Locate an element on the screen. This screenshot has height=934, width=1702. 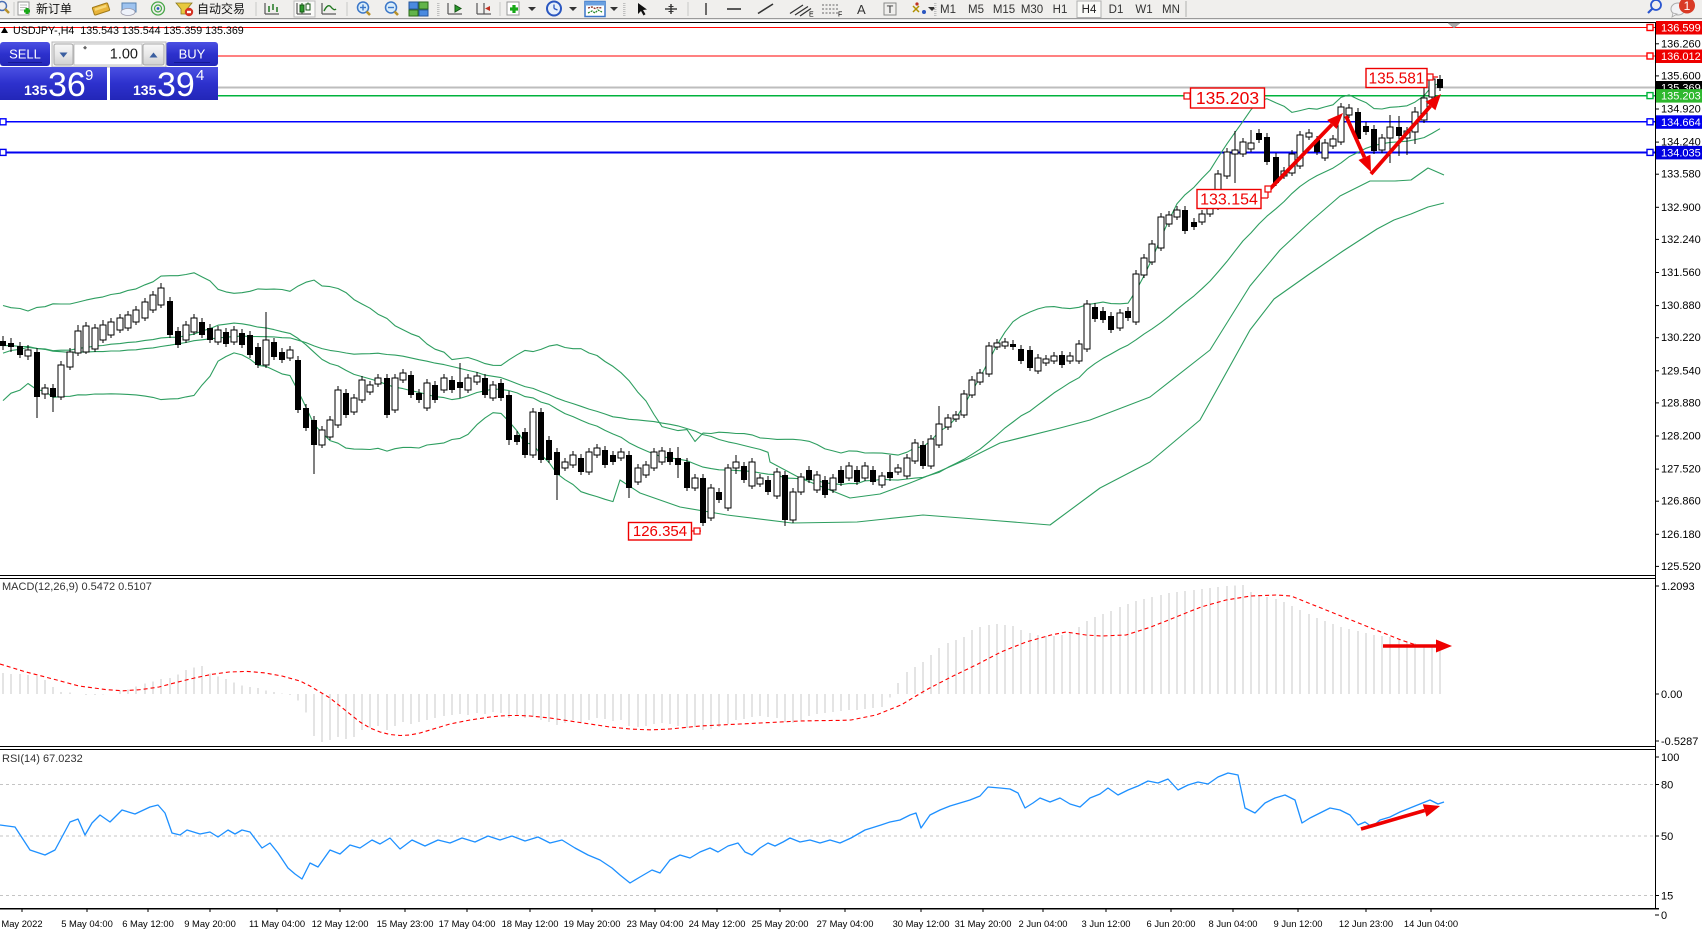
svg-text: 136.012 is located at coordinates (1681, 57).